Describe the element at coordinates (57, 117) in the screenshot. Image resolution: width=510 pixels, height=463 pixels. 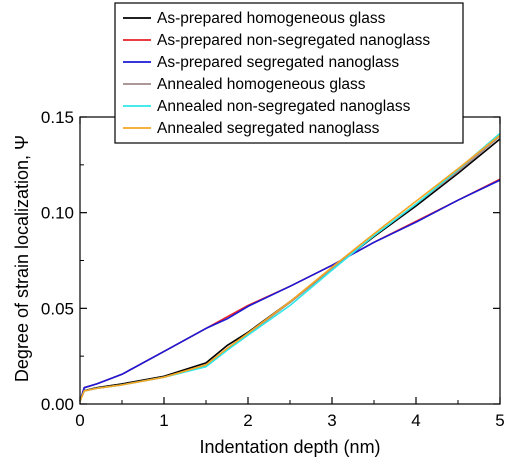
I see `y-tick-label: 0.15` at that location.